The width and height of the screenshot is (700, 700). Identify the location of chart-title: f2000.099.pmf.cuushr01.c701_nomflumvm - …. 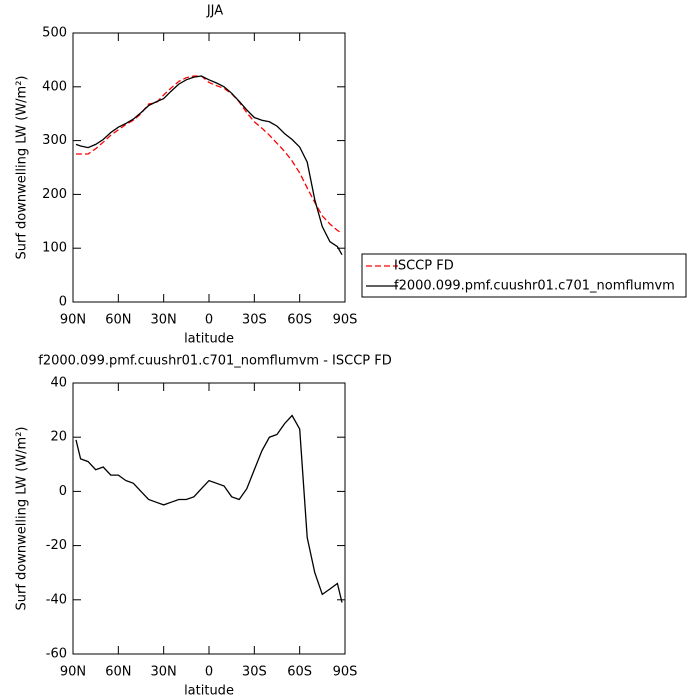
(215, 361).